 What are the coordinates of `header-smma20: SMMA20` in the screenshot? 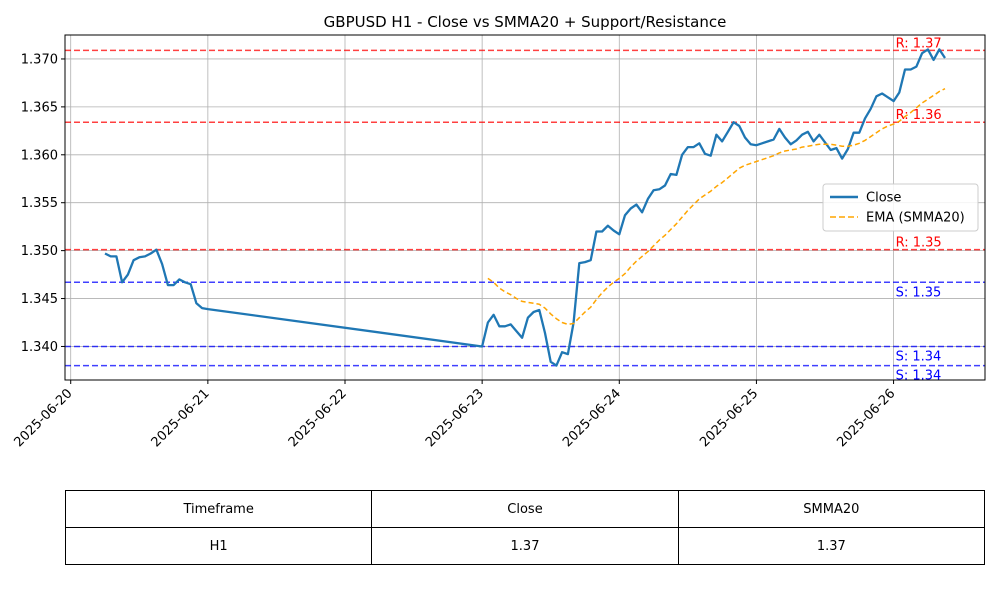 It's located at (831, 509).